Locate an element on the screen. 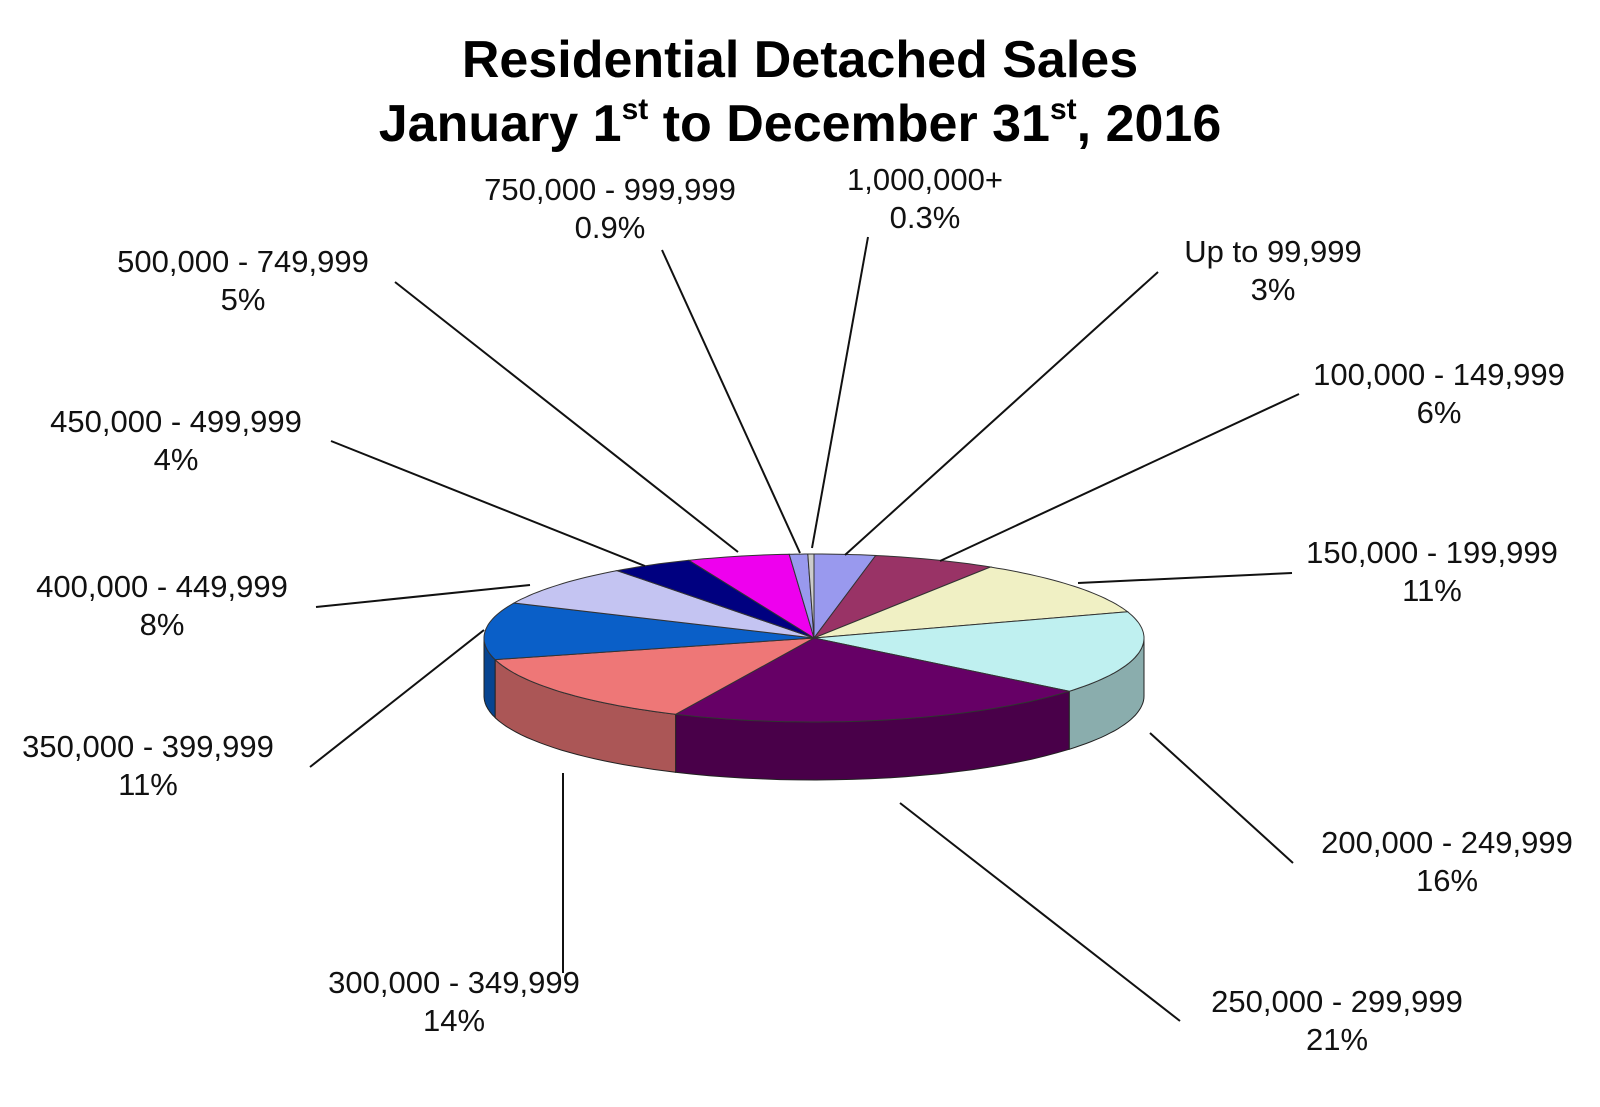 The width and height of the screenshot is (1600, 1107). title-line-1: Residential Detached Sales is located at coordinates (800, 60).